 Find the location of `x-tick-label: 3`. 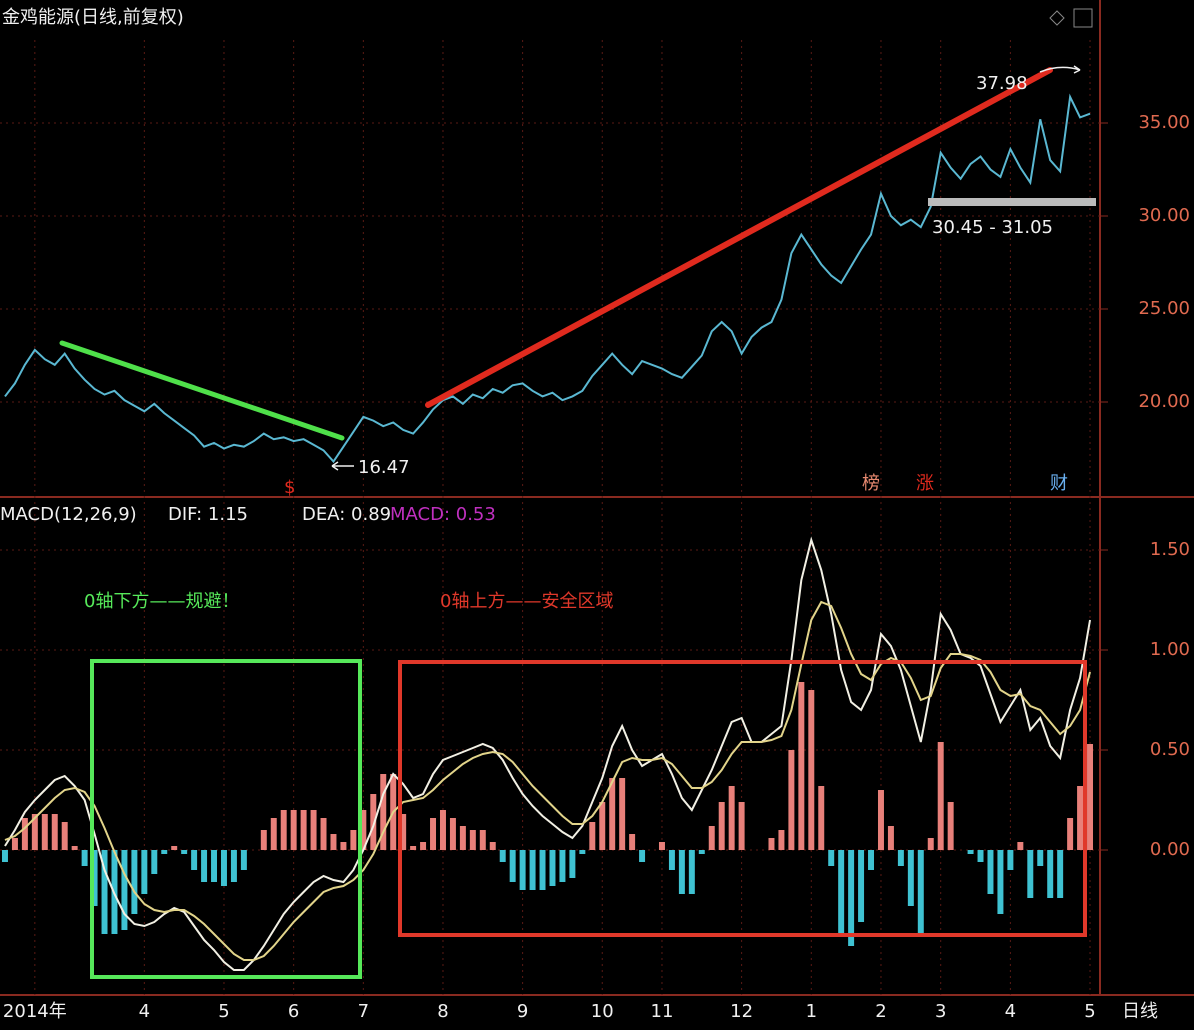

x-tick-label: 3 is located at coordinates (940, 1011).